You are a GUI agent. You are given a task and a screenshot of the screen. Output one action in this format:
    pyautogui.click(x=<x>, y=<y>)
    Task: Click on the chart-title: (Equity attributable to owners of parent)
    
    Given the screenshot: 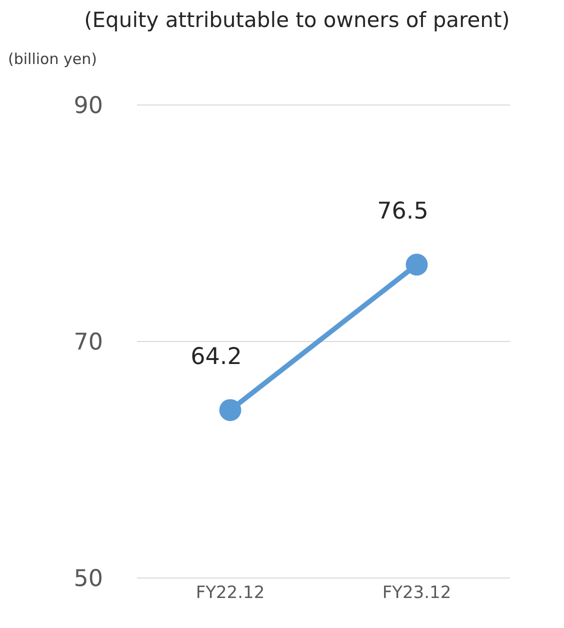 What is the action you would take?
    pyautogui.click(x=297, y=20)
    